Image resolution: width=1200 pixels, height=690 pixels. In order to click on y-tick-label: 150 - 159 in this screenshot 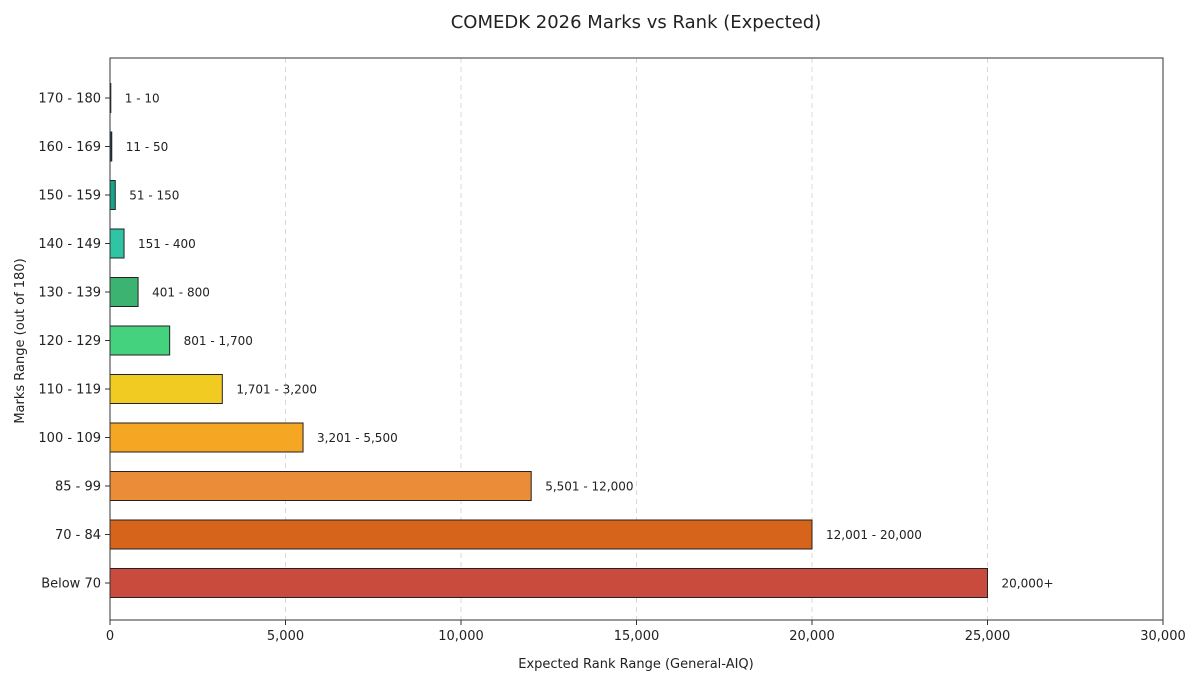, I will do `click(69, 196)`.